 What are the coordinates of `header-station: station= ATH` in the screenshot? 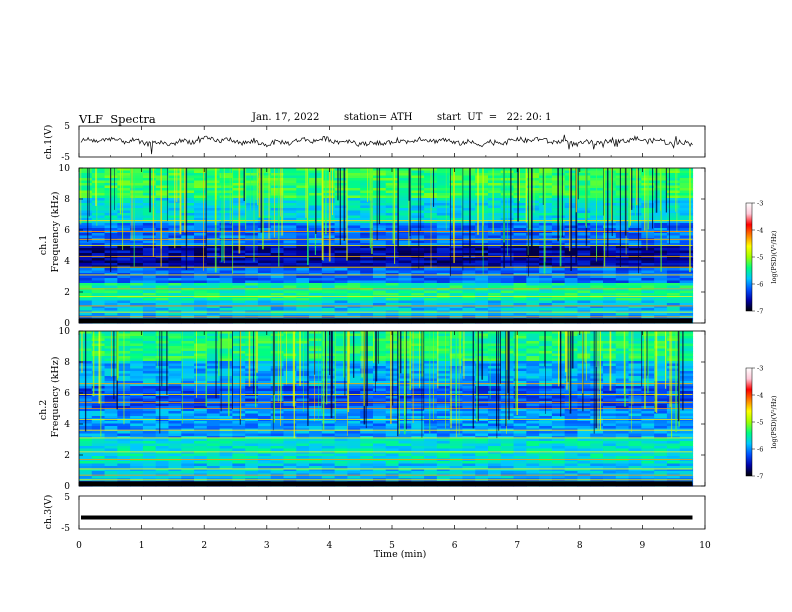 It's located at (378, 117).